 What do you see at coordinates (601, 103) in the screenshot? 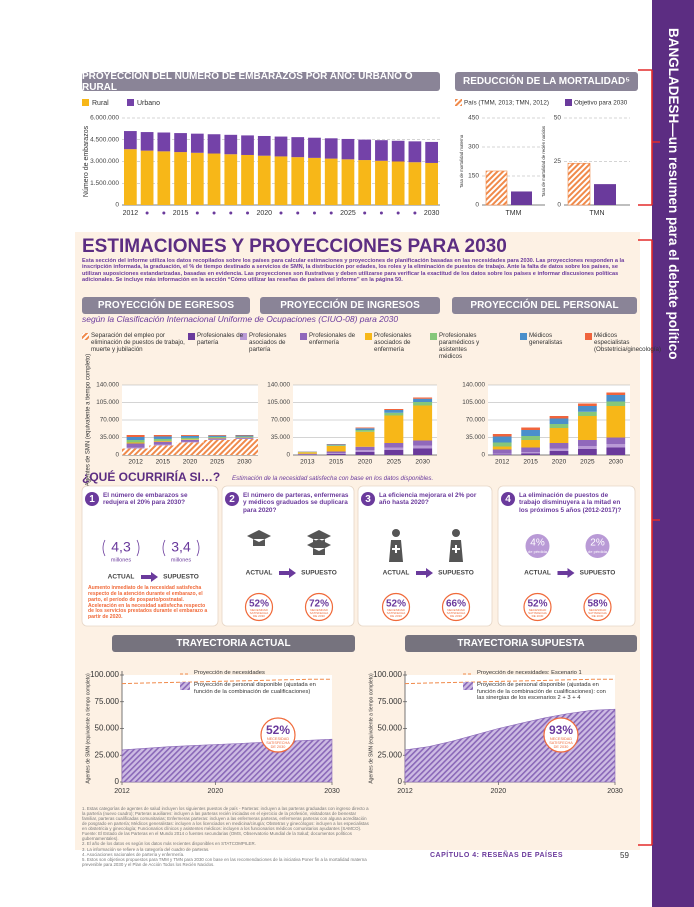
I see `legend-label: Objetivo para 2030` at bounding box center [601, 103].